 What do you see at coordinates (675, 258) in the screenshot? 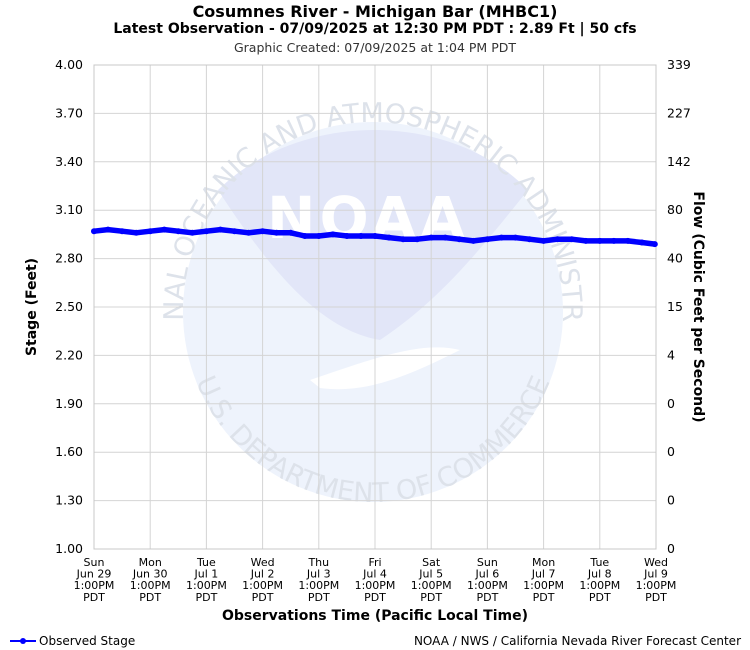
I see `y2-tick-label: 40` at bounding box center [675, 258].